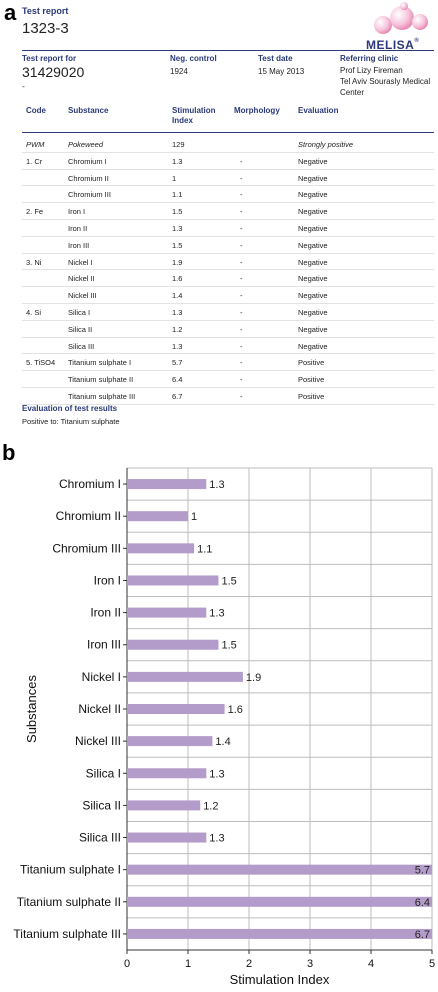 Image resolution: width=438 pixels, height=992 pixels. Describe the element at coordinates (318, 110) in the screenshot. I see `col-header-evaluation: Evaluation` at that location.